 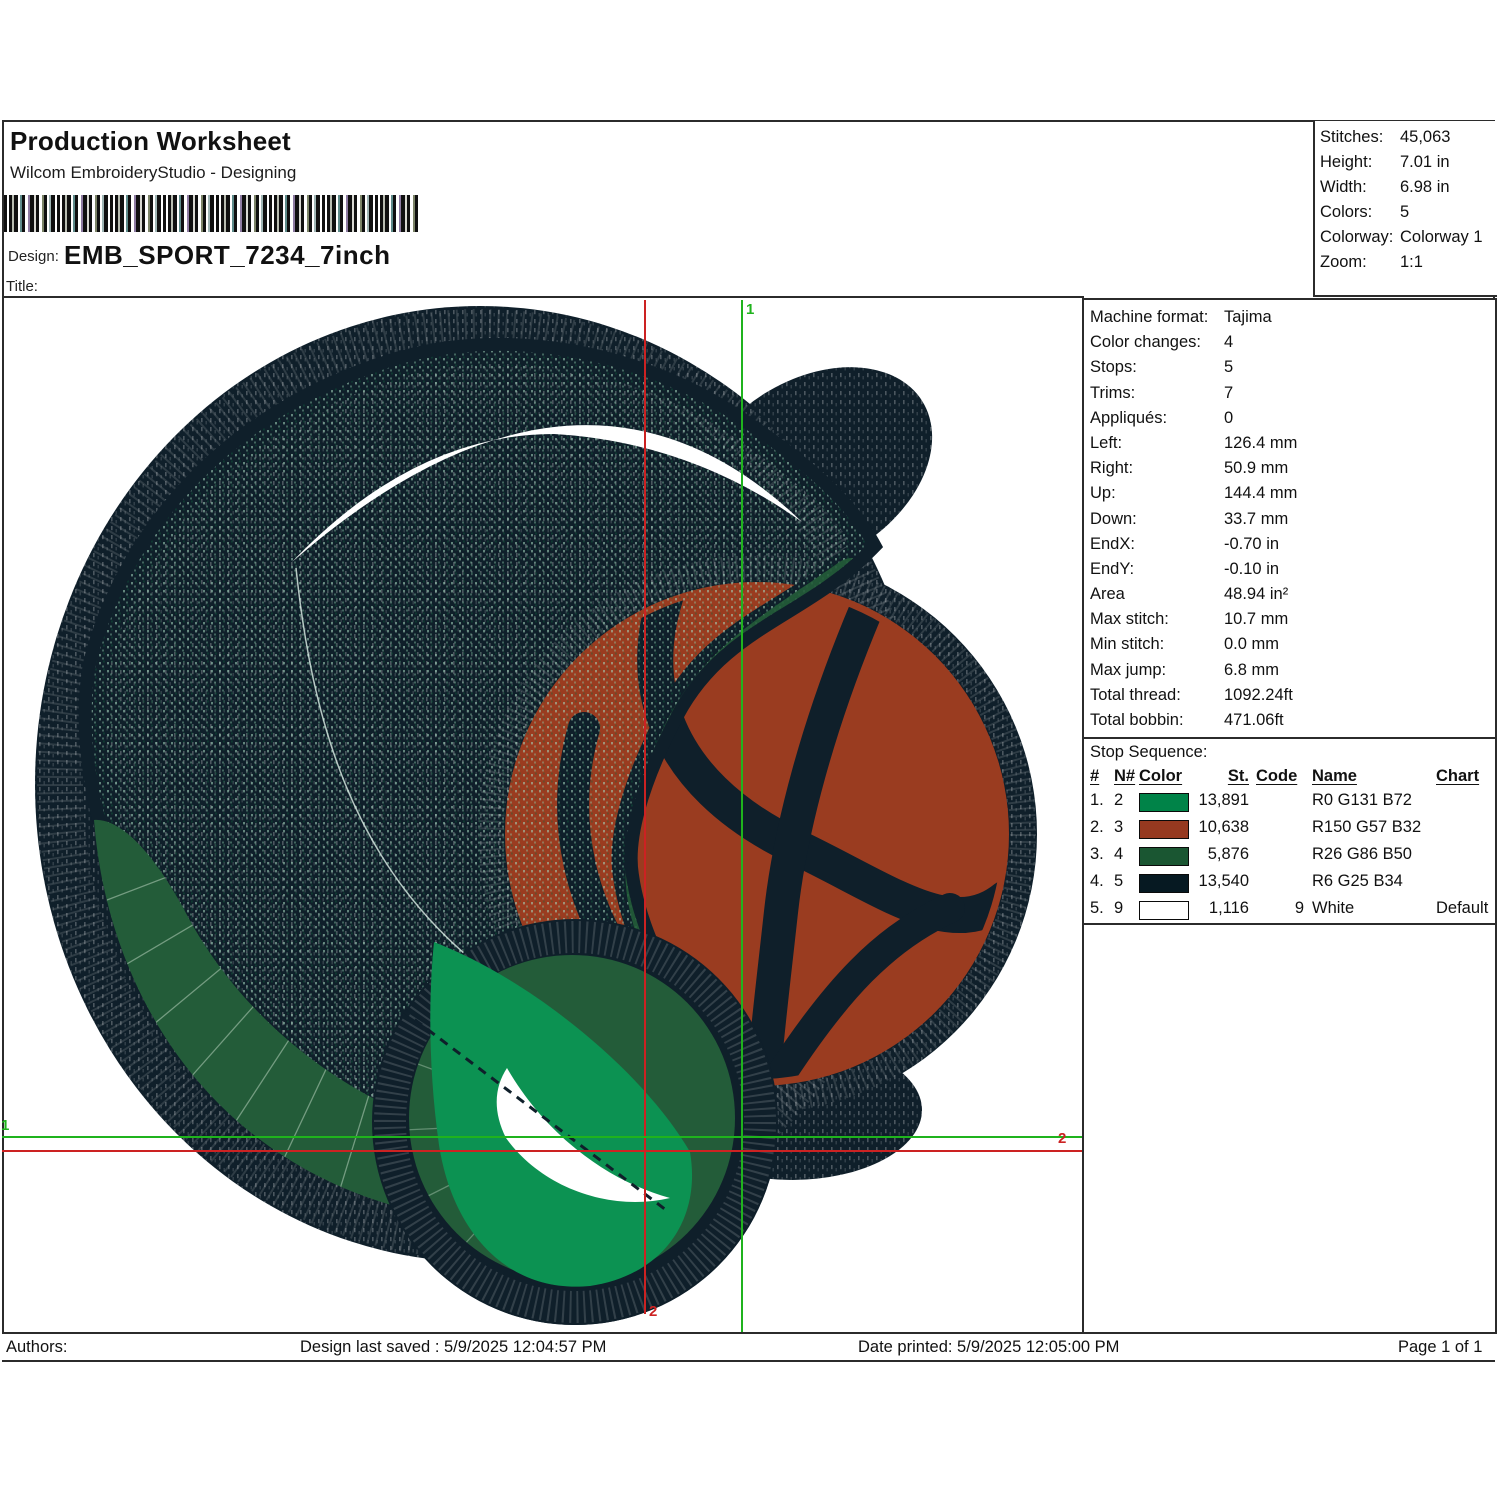 I want to click on machine-row: Up: 144.4 mm, so click(x=1292, y=493).